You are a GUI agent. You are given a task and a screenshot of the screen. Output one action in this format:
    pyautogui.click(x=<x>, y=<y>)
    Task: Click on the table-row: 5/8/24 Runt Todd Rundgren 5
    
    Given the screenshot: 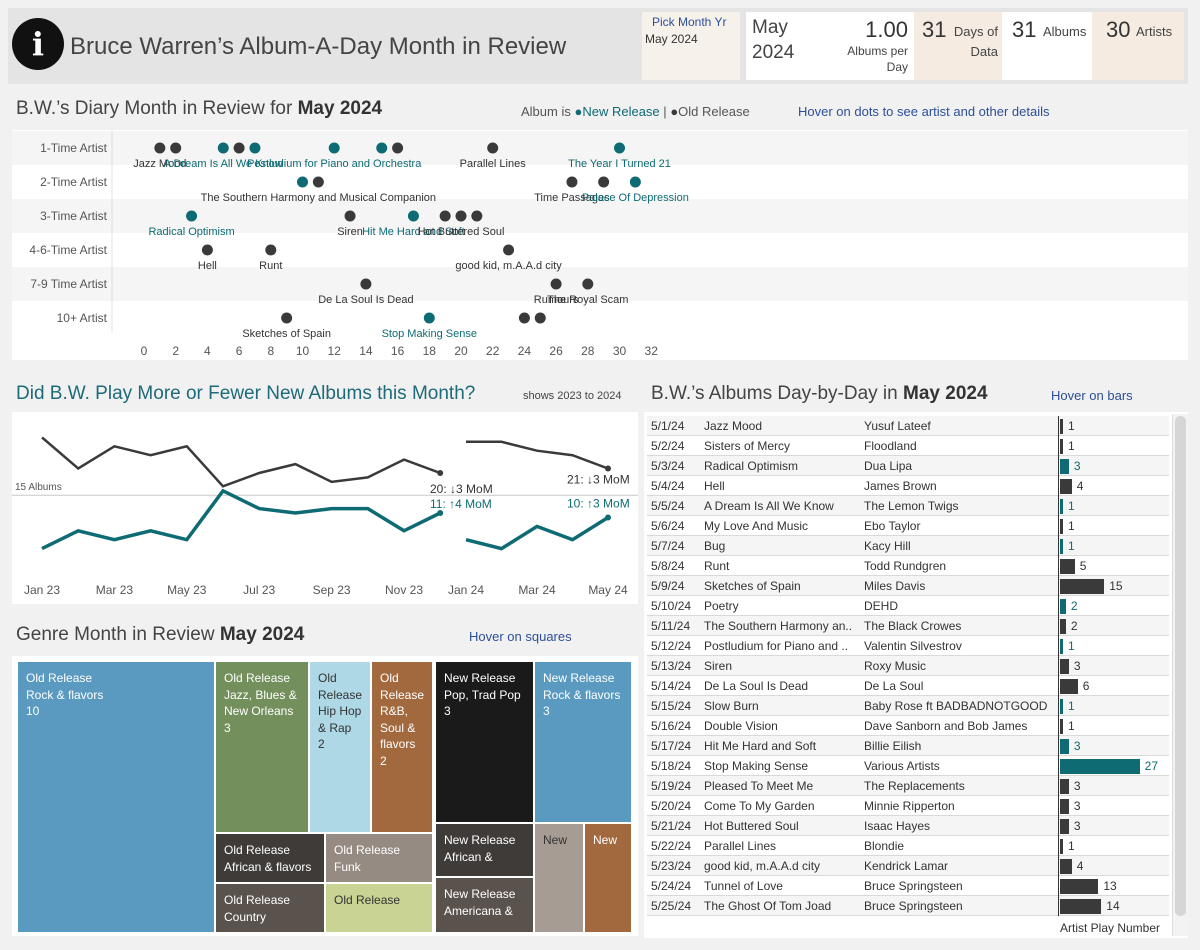 What is the action you would take?
    pyautogui.click(x=908, y=566)
    